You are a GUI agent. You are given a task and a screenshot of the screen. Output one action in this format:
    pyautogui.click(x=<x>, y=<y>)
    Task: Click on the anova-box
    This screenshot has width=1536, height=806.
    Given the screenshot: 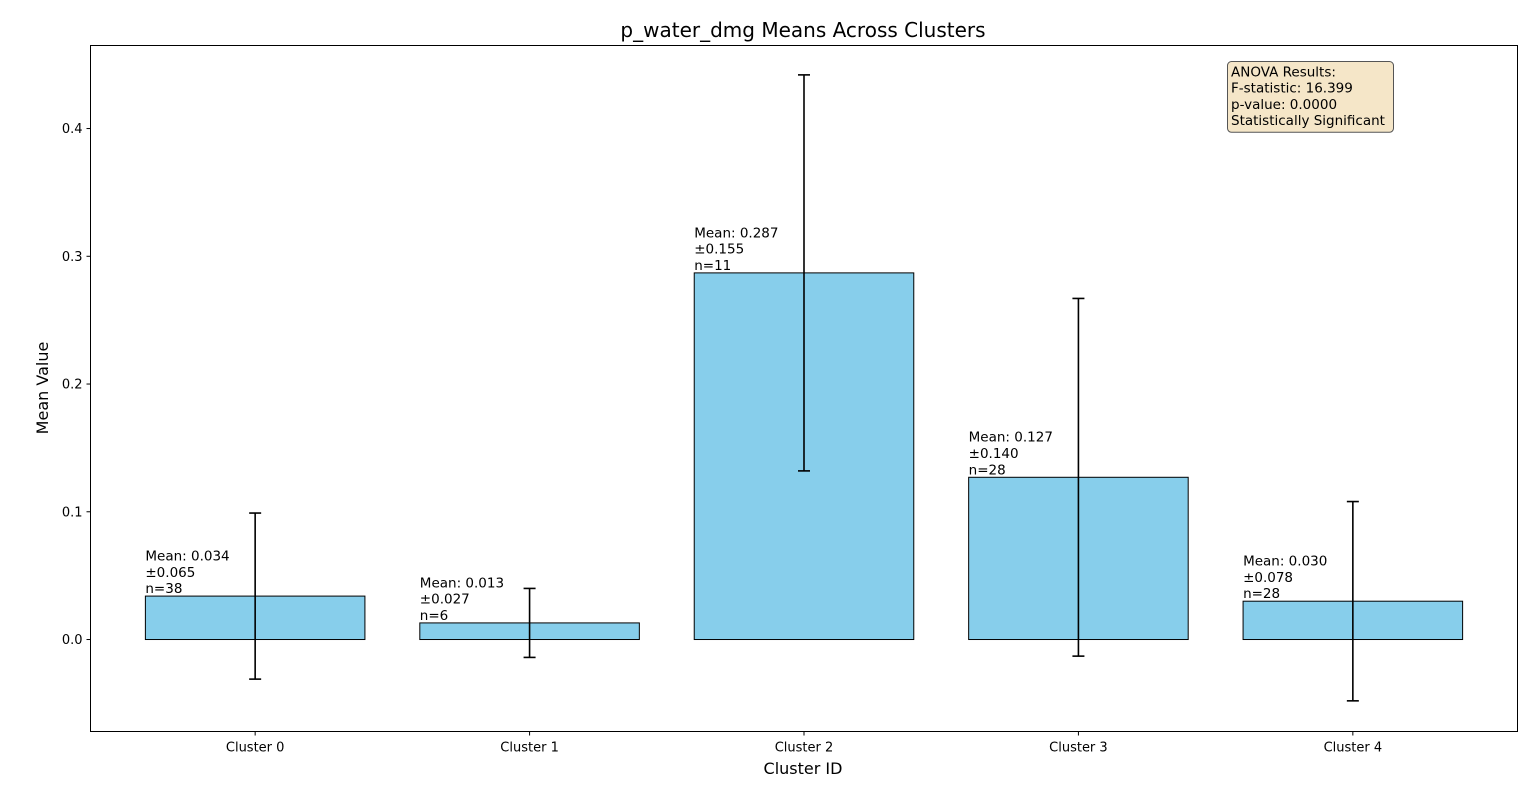 What is the action you would take?
    pyautogui.click(x=1310, y=97)
    